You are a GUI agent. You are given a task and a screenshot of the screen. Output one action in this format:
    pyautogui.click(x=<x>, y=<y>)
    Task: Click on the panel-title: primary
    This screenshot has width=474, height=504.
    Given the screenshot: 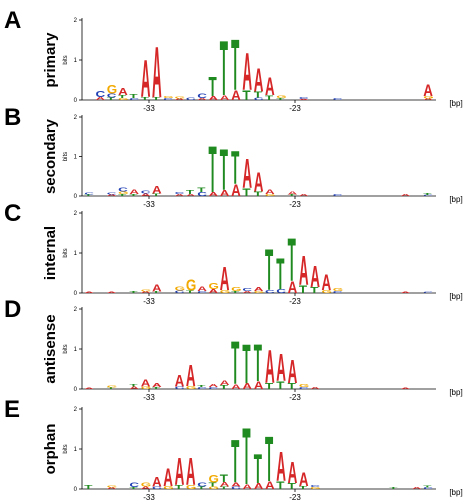 What is the action you would take?
    pyautogui.click(x=50, y=60)
    